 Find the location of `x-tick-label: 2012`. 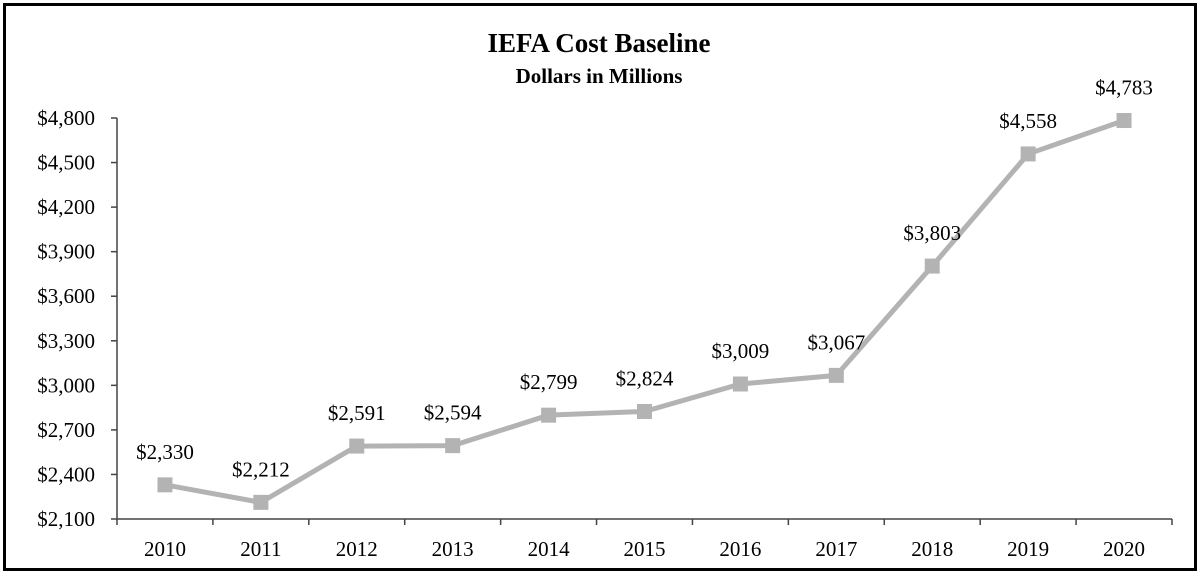

x-tick-label: 2012 is located at coordinates (357, 549).